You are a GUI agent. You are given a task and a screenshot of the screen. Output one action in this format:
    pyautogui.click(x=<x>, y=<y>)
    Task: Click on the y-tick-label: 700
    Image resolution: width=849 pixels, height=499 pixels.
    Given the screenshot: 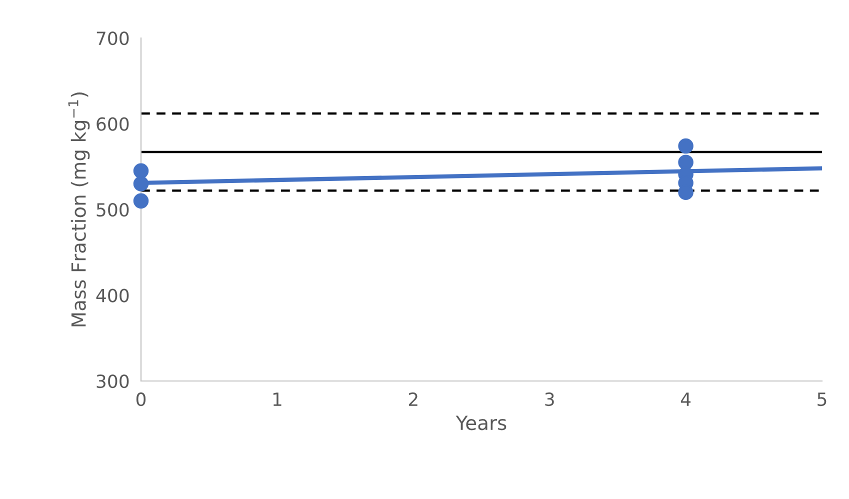 What is the action you would take?
    pyautogui.click(x=112, y=38)
    